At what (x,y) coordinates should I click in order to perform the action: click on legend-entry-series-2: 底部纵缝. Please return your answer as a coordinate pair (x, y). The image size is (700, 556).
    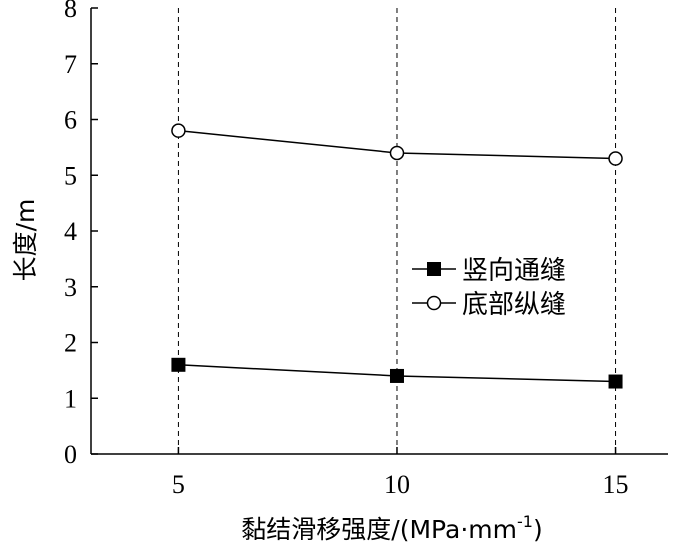
    Looking at the image, I should click on (489, 305).